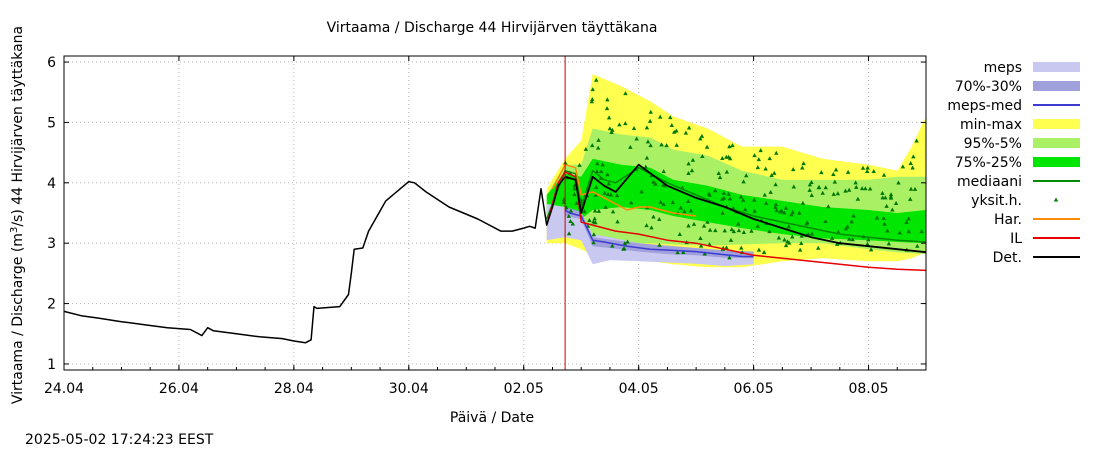  Describe the element at coordinates (1016, 239) in the screenshot. I see `legend-label-il: IL` at that location.